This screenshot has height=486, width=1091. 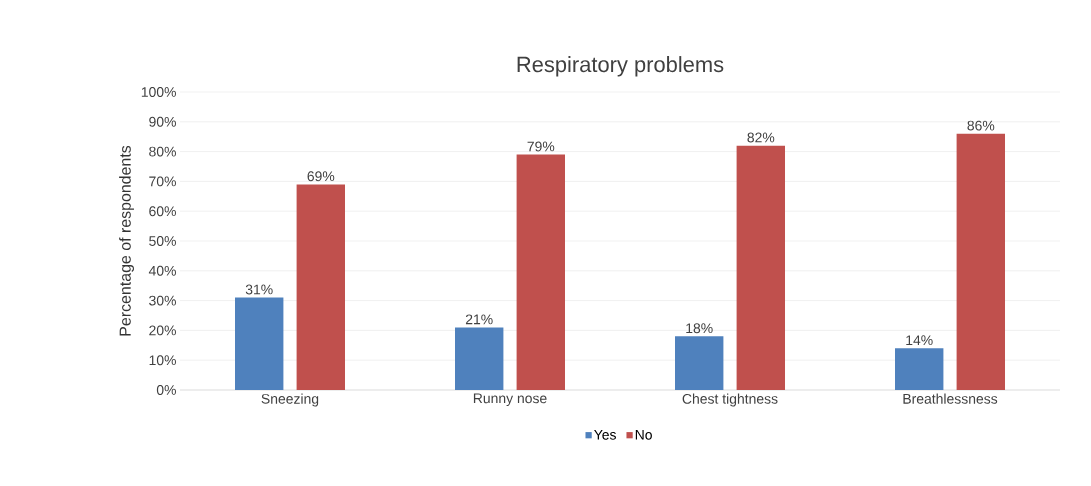 I want to click on data-label: 31%, so click(x=259, y=289).